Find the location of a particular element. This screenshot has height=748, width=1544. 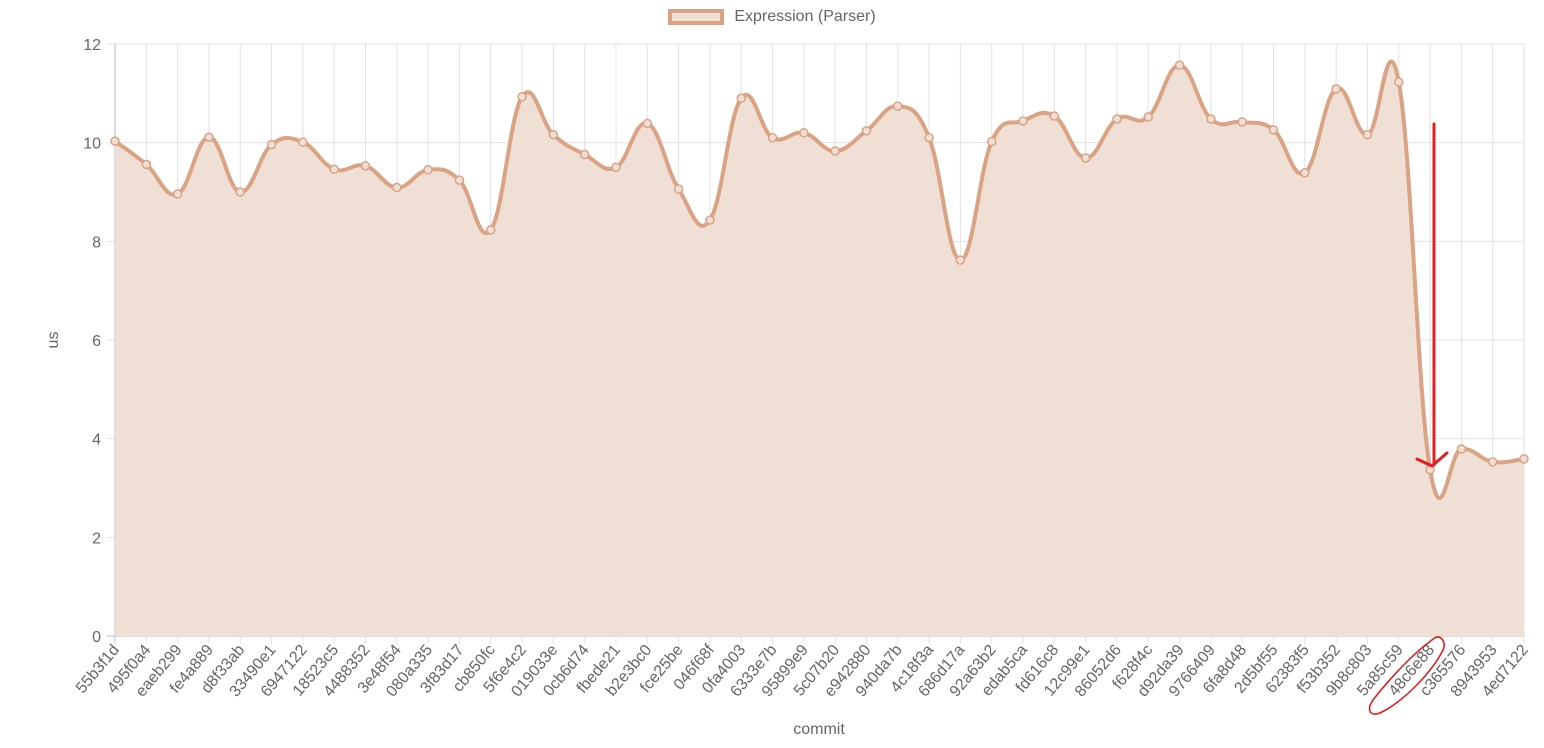

y-tick-label: 8 is located at coordinates (96, 242).